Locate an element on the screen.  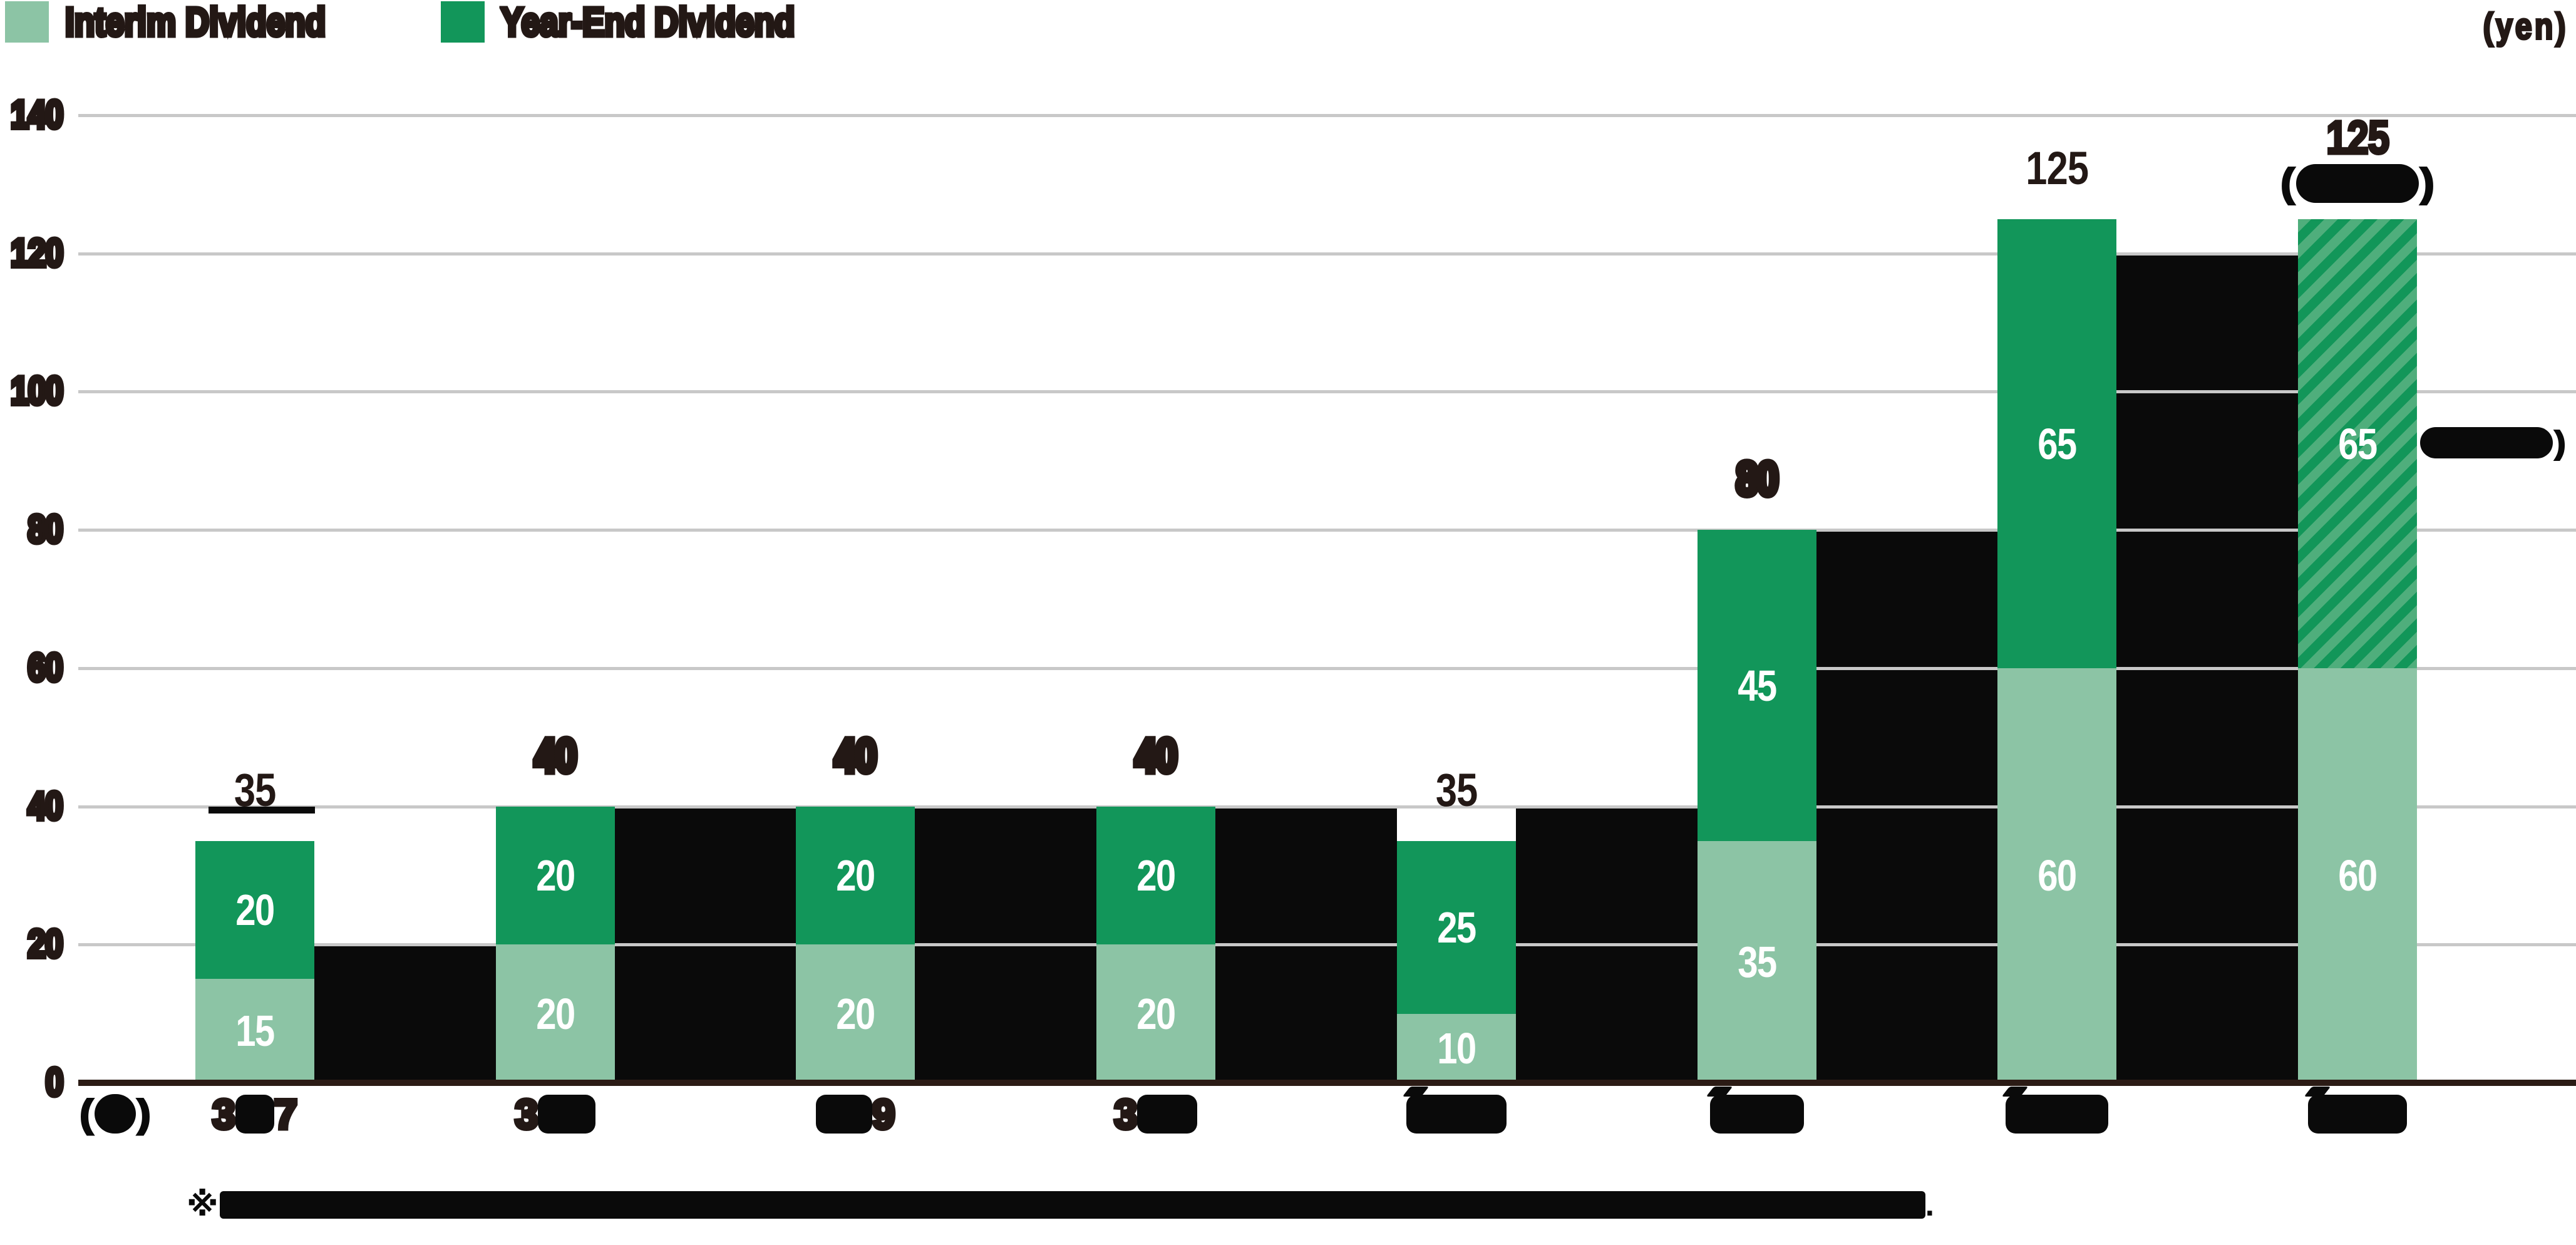
y-tick-label-text: 40 is located at coordinates (46, 806).